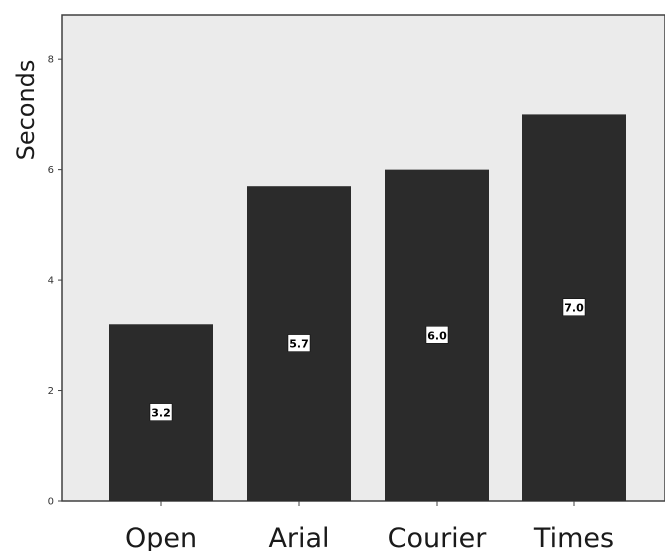 The height and width of the screenshot is (551, 665). I want to click on data-label: 5.7, so click(299, 344).